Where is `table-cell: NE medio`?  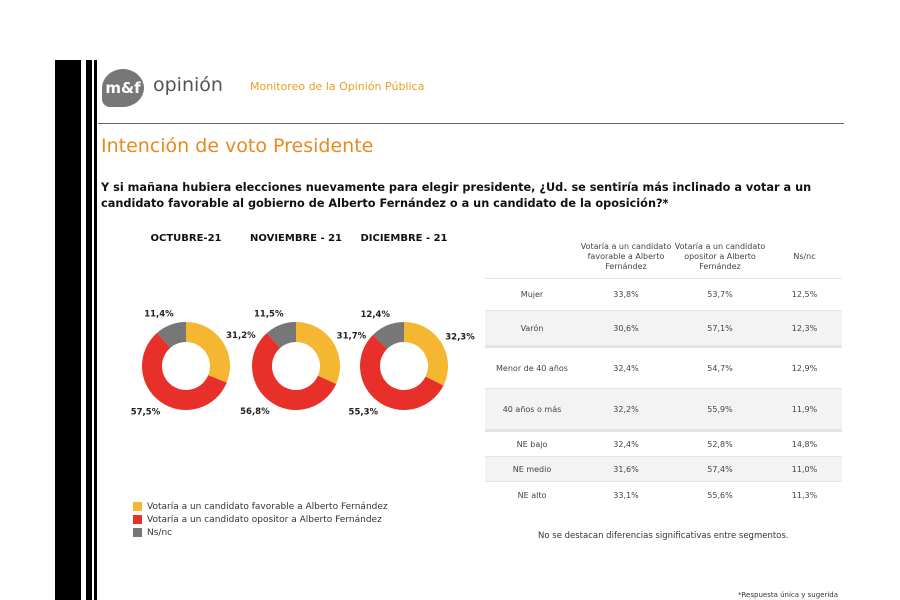
table-cell: NE medio is located at coordinates (532, 469).